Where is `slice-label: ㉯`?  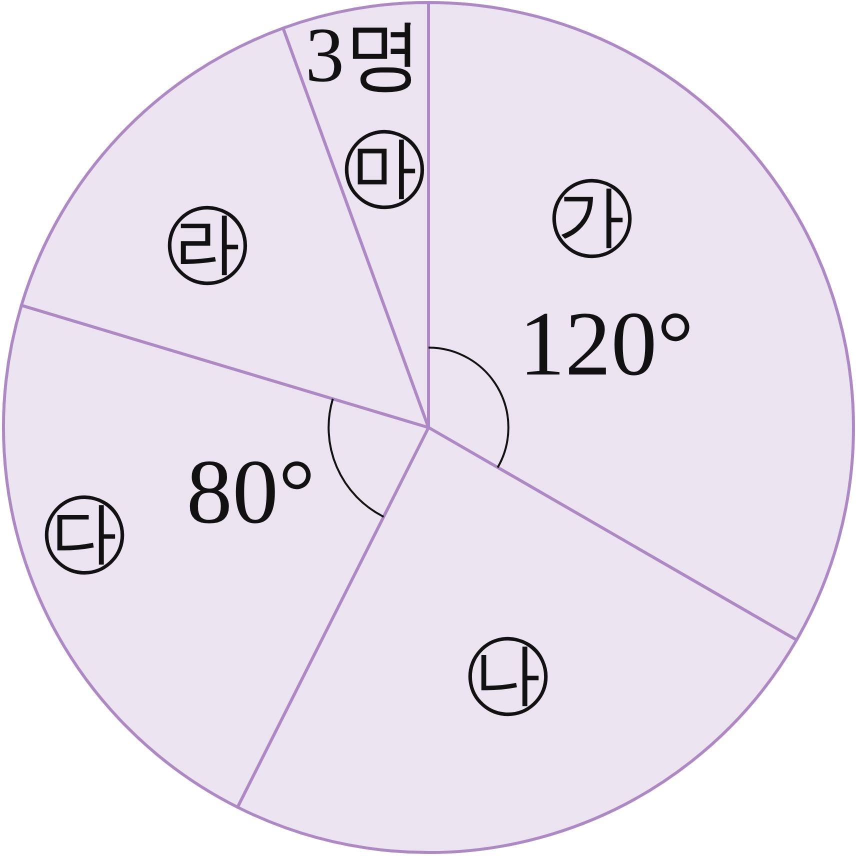 slice-label: ㉯ is located at coordinates (507, 672).